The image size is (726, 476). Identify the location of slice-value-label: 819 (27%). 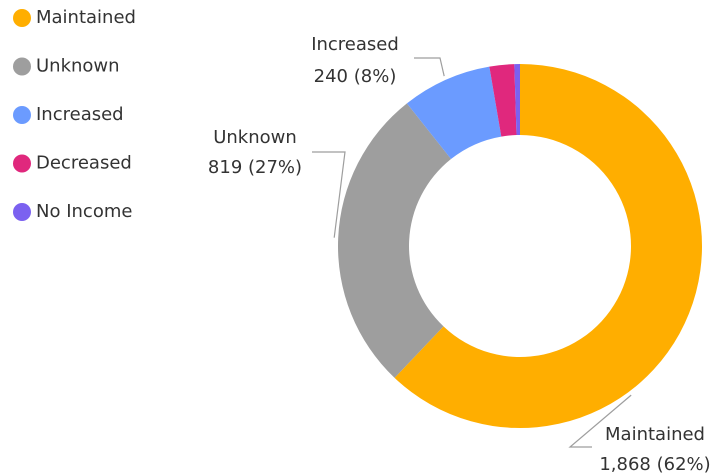
(255, 167).